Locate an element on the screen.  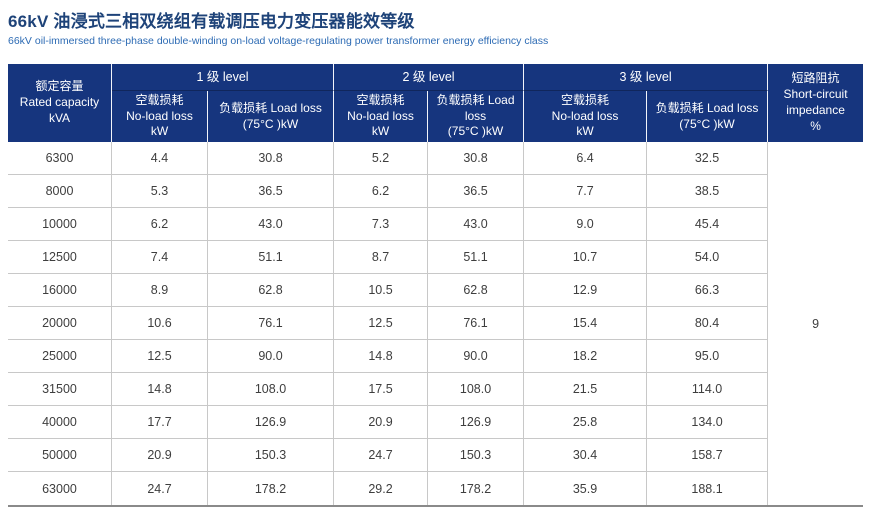
capacity-cell: 31500 is located at coordinates (60, 389).